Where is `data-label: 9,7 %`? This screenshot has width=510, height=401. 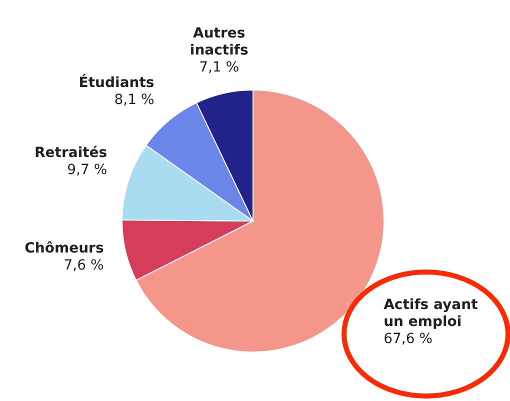
data-label: 9,7 % is located at coordinates (87, 170).